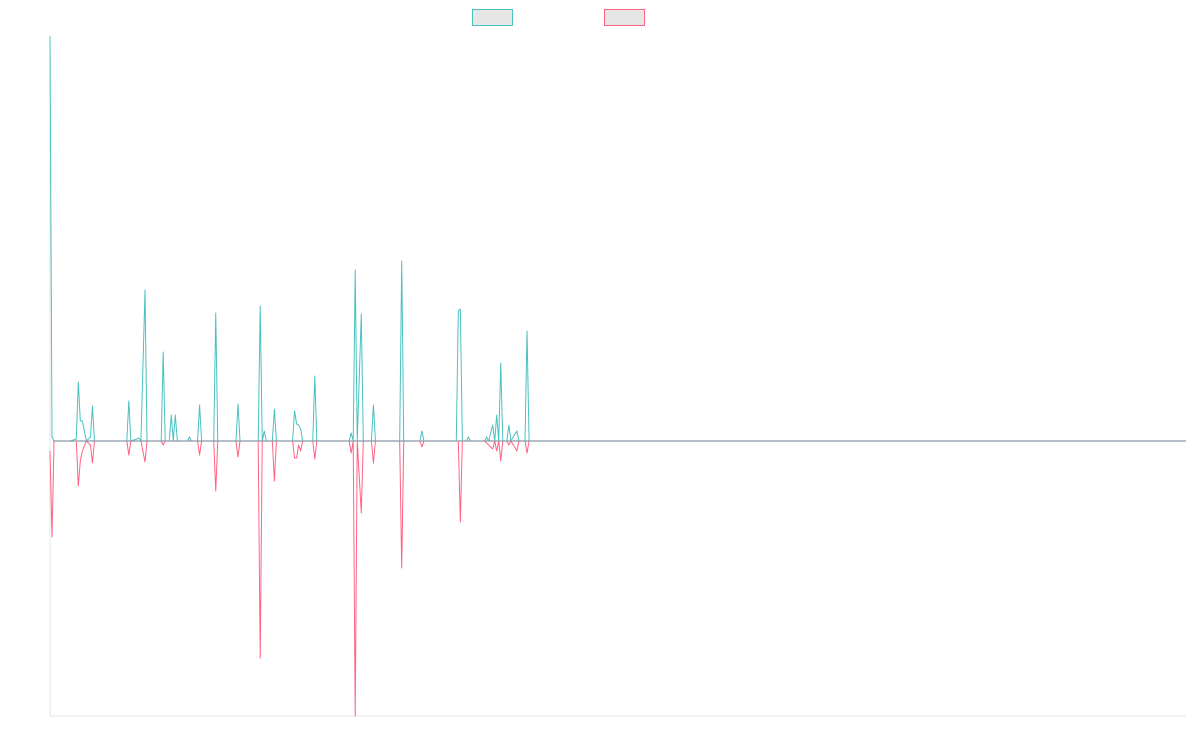 This screenshot has width=1200, height=750. What do you see at coordinates (624, 17) in the screenshot?
I see `legend-swatch-down` at bounding box center [624, 17].